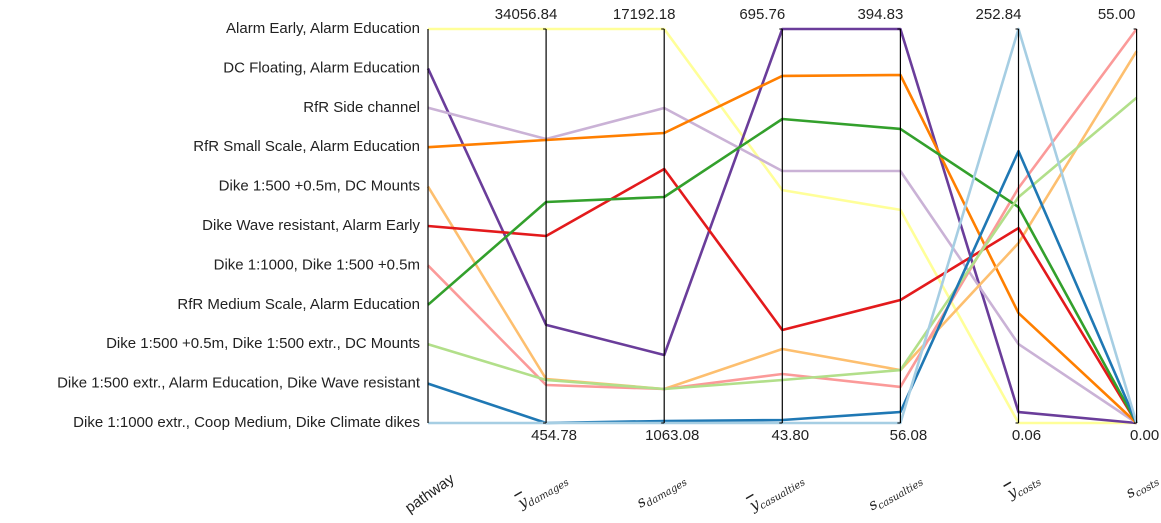 The width and height of the screenshot is (1161, 523). I want to click on category-label: DC Floating, Alarm Education, so click(321, 67).